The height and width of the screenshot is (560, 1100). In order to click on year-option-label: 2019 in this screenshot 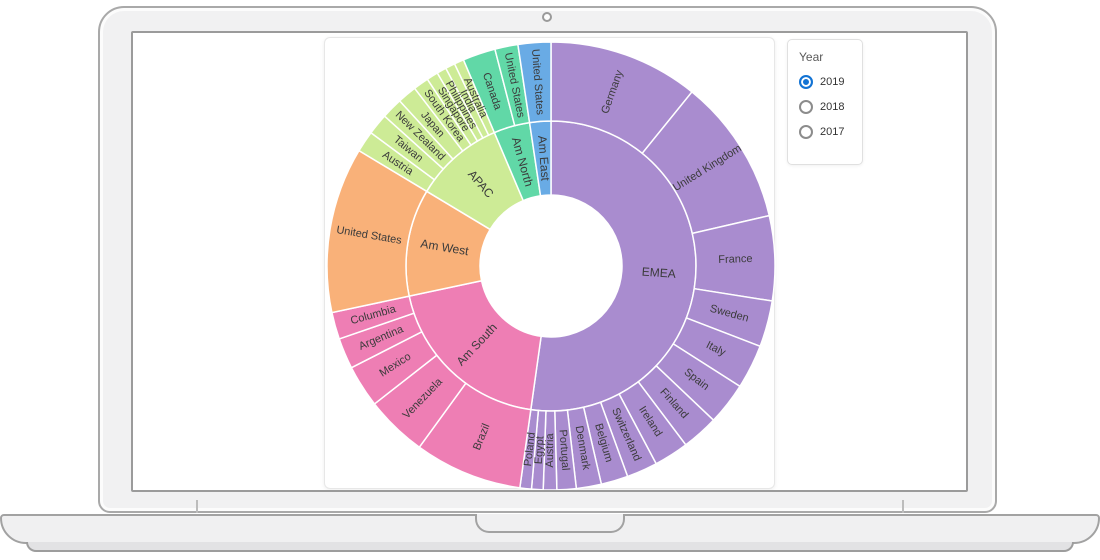, I will do `click(832, 82)`.